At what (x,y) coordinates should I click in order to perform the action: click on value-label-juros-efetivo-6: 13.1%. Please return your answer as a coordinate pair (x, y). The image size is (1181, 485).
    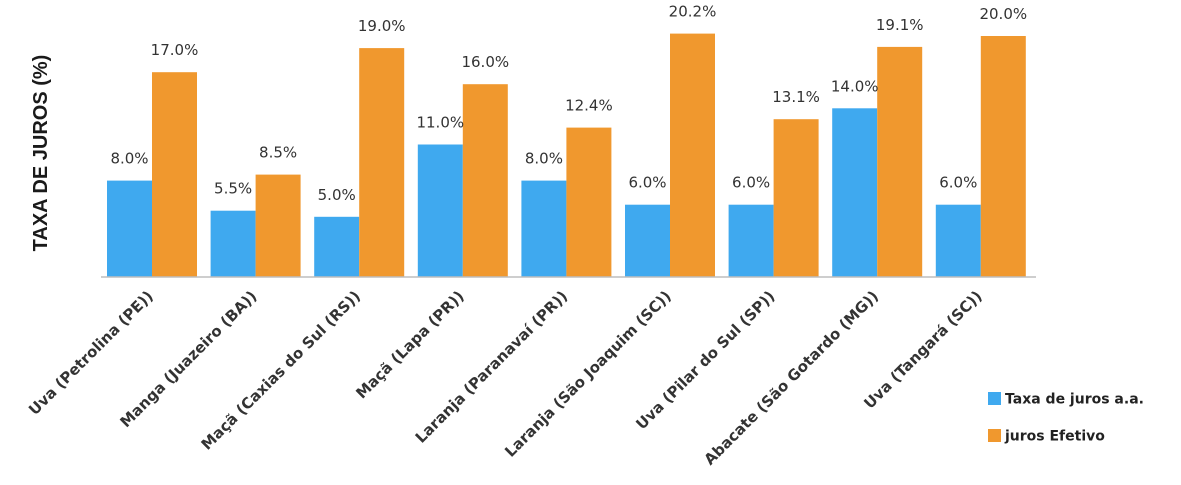
    Looking at the image, I should click on (796, 97).